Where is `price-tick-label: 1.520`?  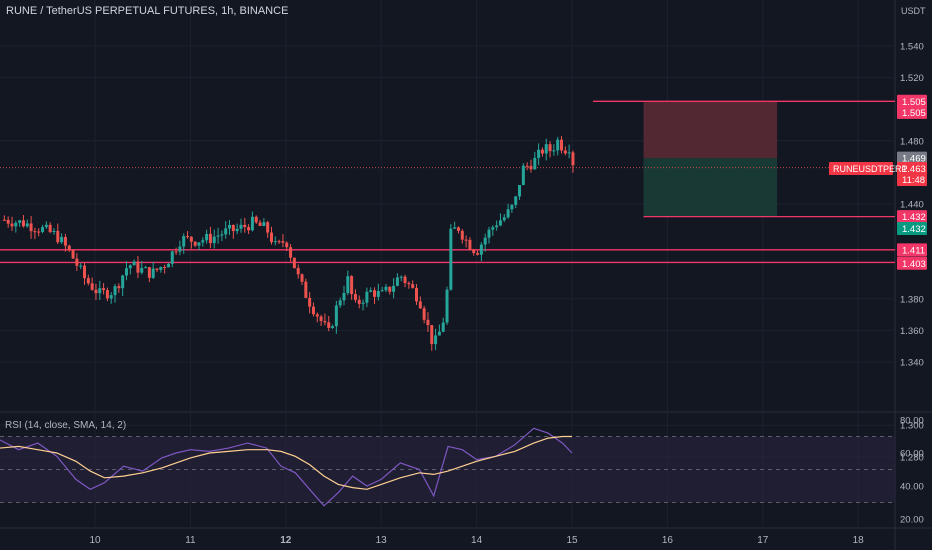 price-tick-label: 1.520 is located at coordinates (912, 78).